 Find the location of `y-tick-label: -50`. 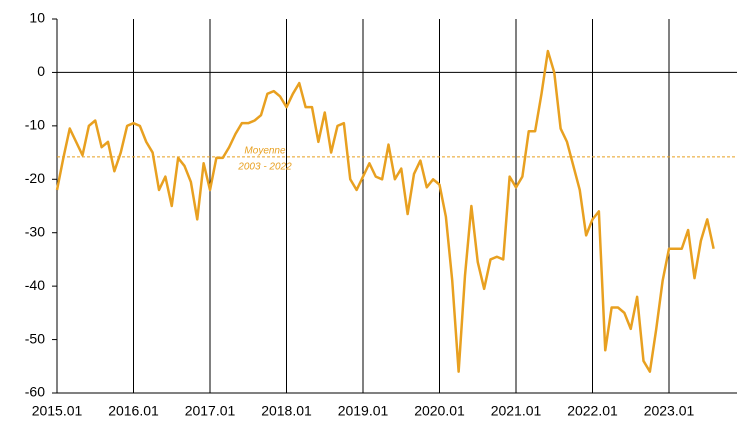

y-tick-label: -50 is located at coordinates (35, 338).